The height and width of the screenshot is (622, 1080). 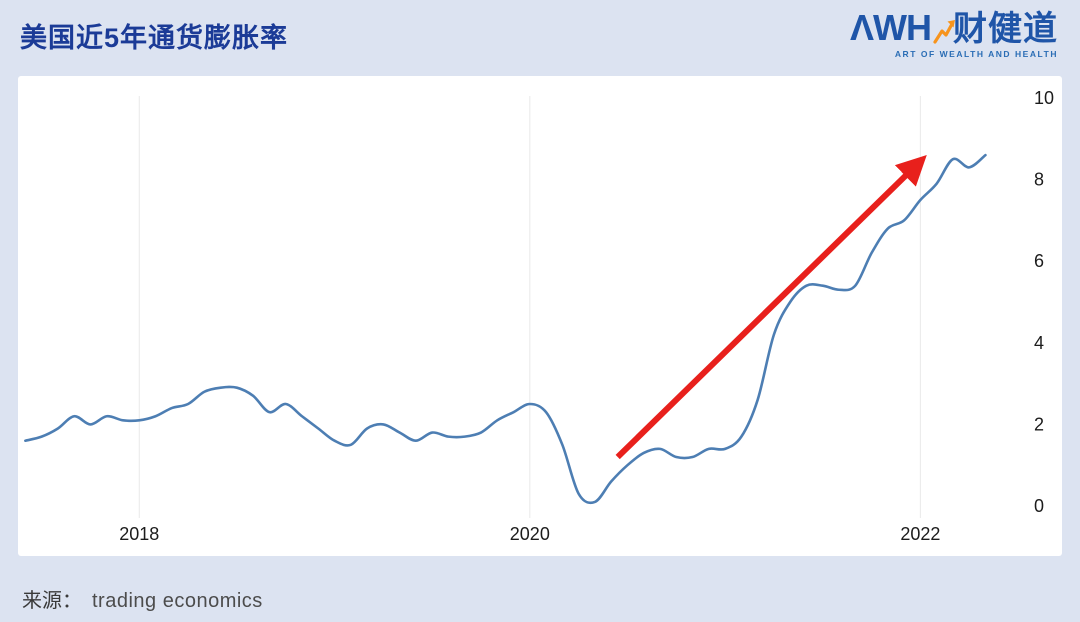 I want to click on y-tick-label: 6, so click(x=1039, y=261).